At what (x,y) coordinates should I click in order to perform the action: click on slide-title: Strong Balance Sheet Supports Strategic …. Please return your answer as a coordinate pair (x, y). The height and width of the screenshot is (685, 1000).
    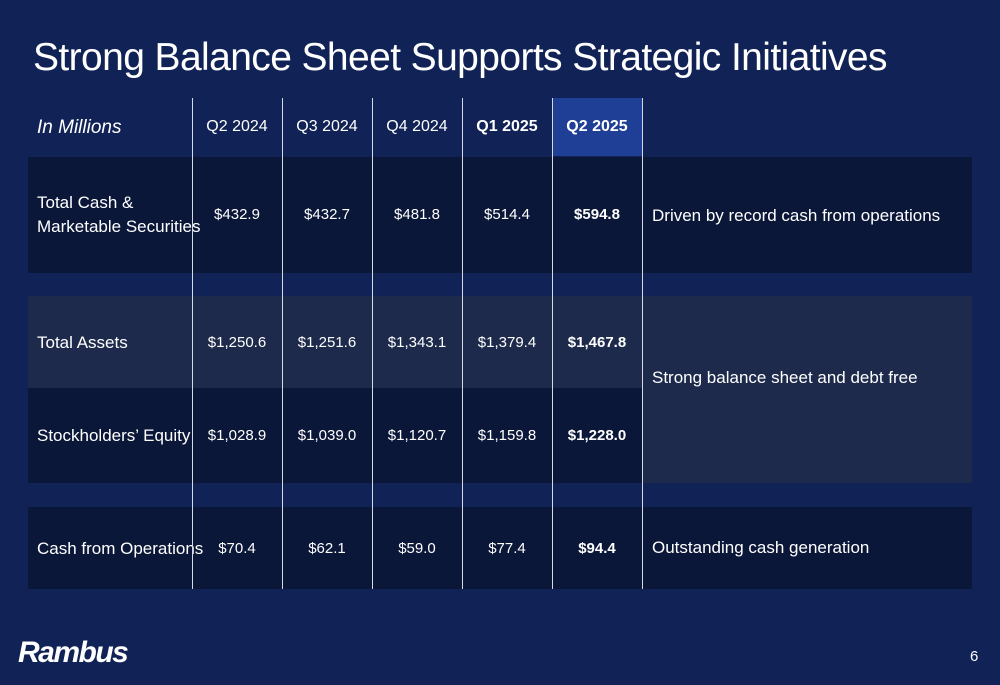
    Looking at the image, I should click on (460, 57).